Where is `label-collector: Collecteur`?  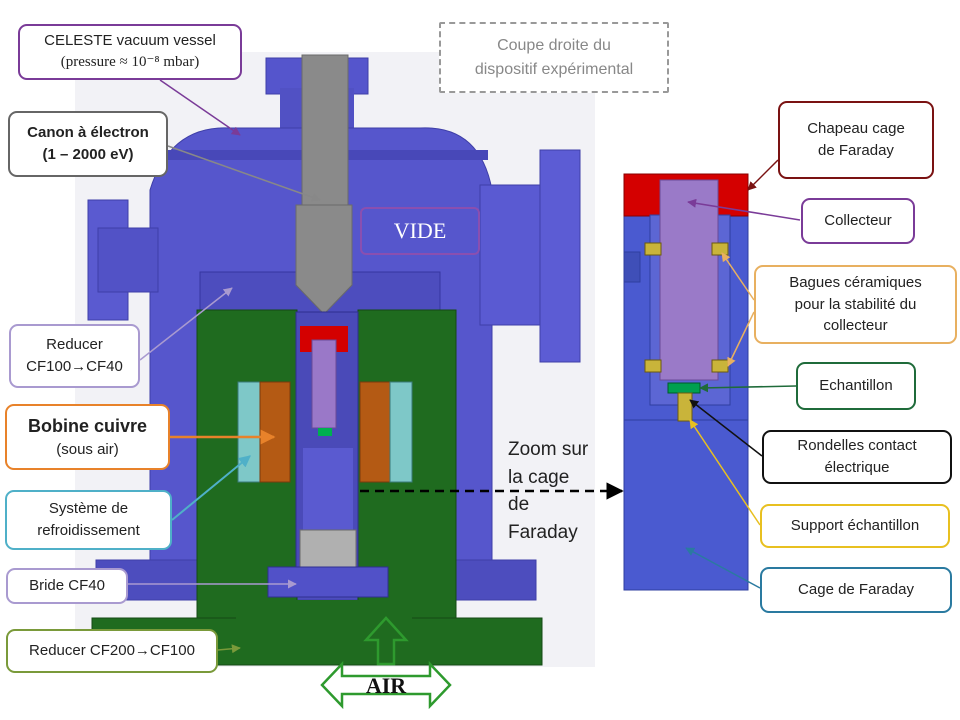 label-collector: Collecteur is located at coordinates (858, 221).